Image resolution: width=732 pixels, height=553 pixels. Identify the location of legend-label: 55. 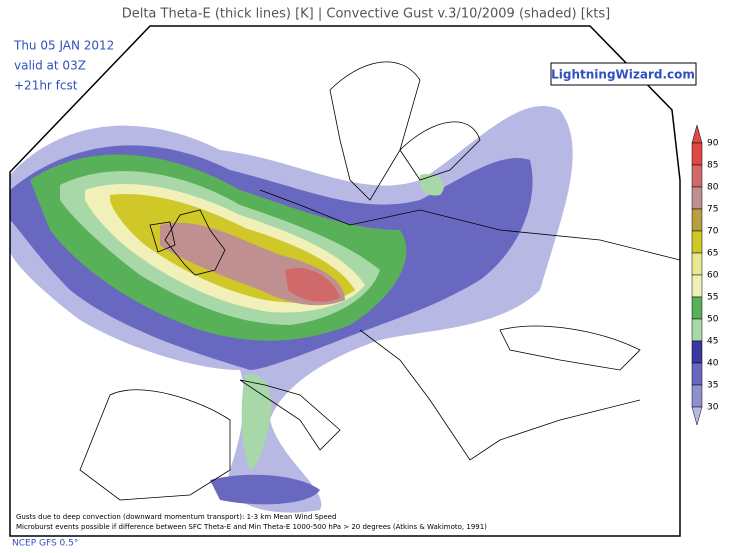
(712, 298).